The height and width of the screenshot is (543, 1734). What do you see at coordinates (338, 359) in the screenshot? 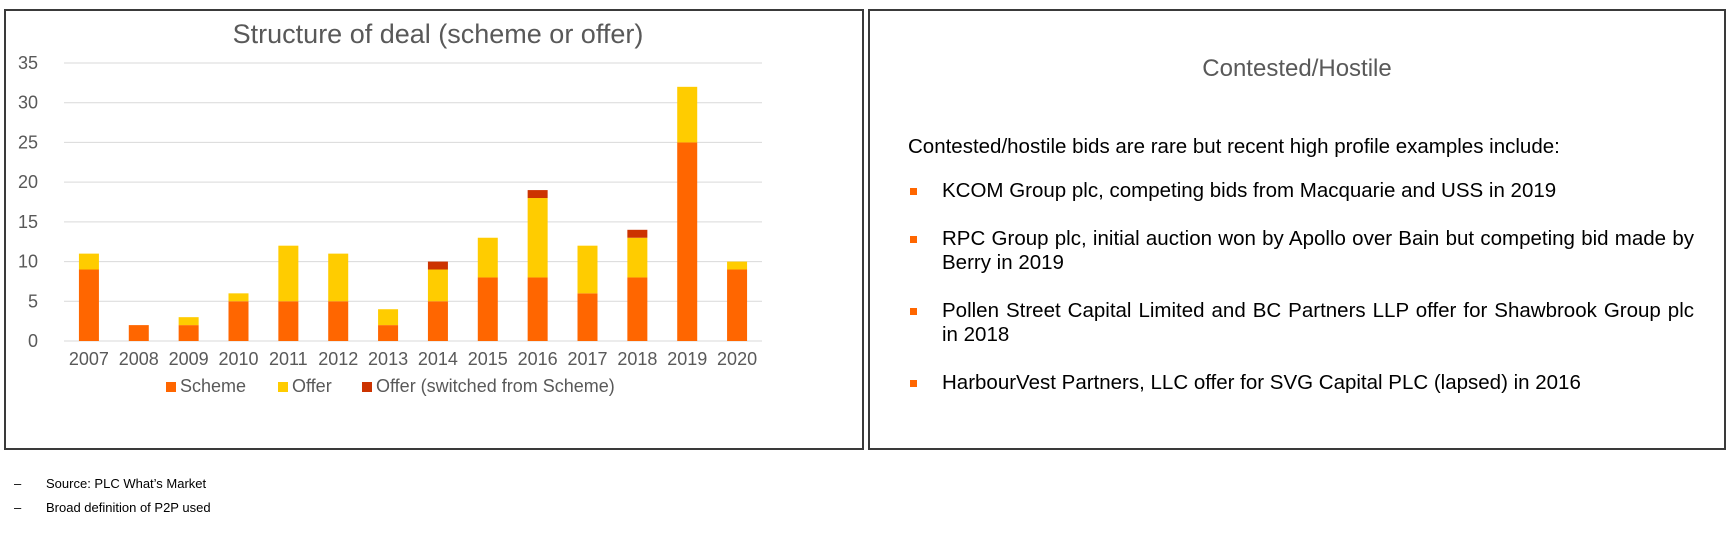
I see `x-tick-label: 2012` at bounding box center [338, 359].